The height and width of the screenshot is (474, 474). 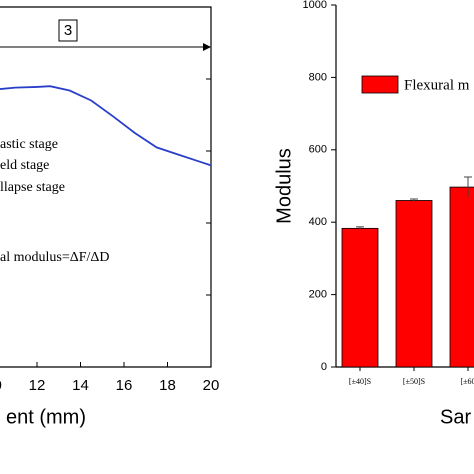 What do you see at coordinates (46, 417) in the screenshot?
I see `x-axis-label: ent (mm)` at bounding box center [46, 417].